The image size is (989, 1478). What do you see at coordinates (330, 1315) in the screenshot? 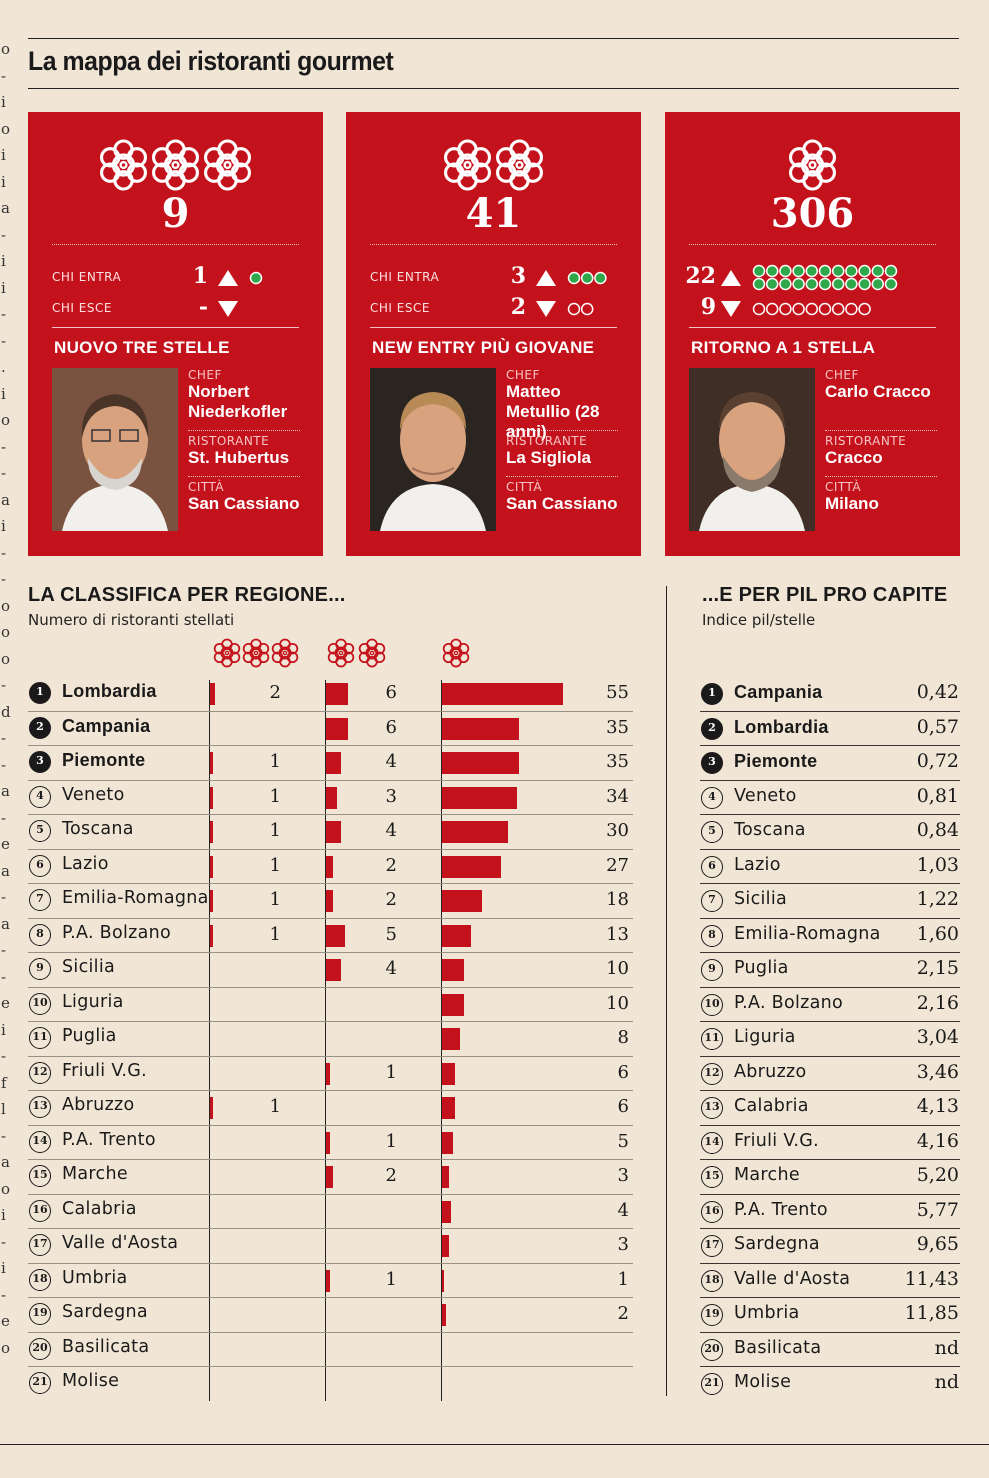
I see `table-row: 19 Sardegna 2` at bounding box center [330, 1315].